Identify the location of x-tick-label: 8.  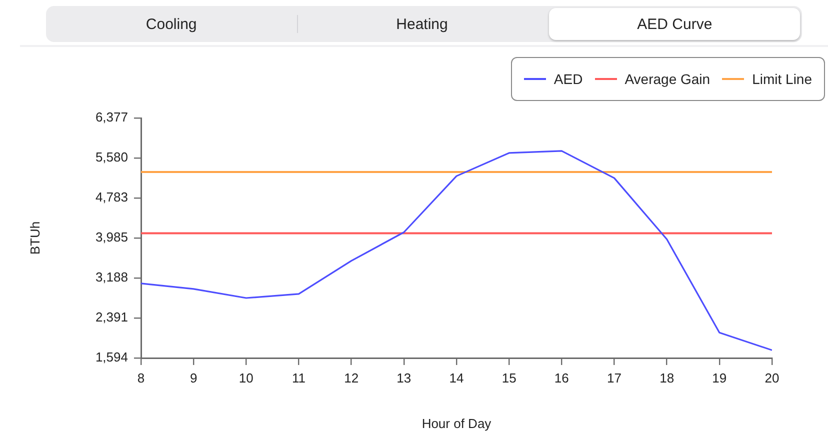
(141, 378).